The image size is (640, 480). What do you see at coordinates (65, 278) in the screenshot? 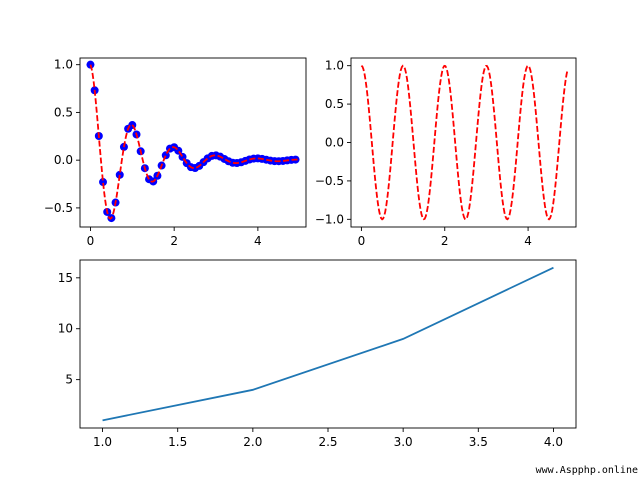
I see `y-tick-label: 15` at bounding box center [65, 278].